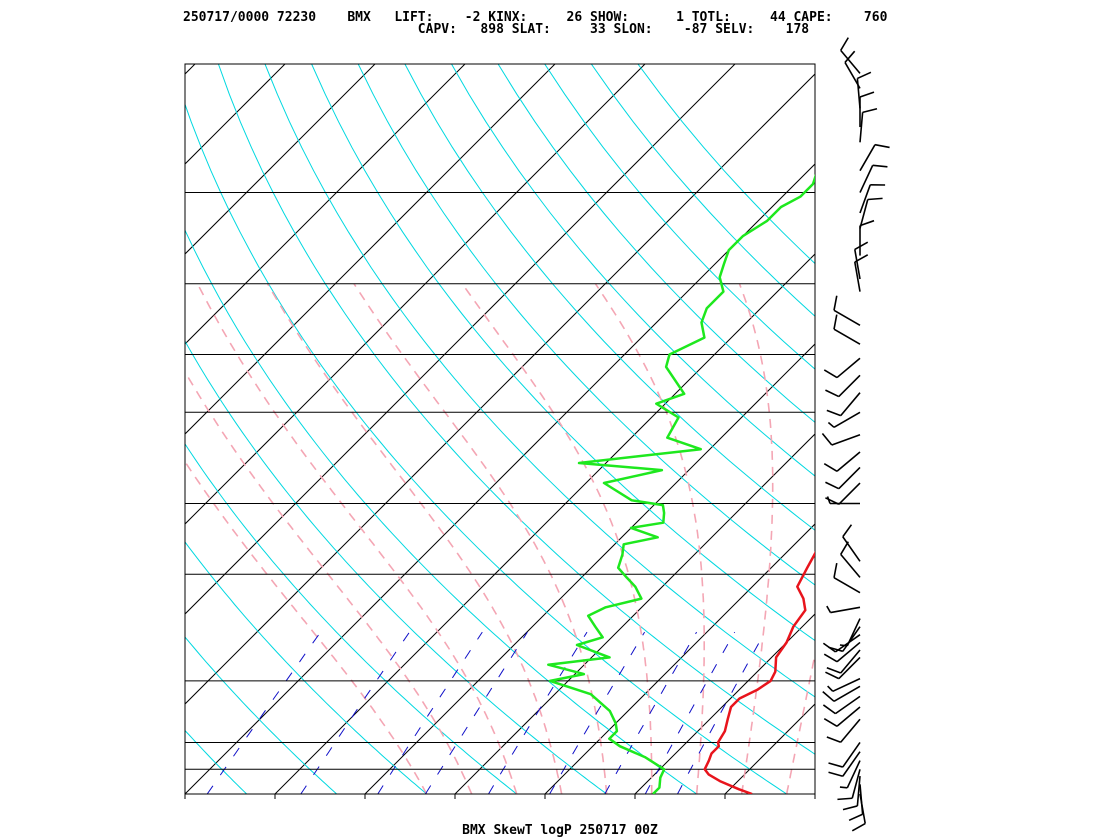 This screenshot has width=1120, height=840. Describe the element at coordinates (560, 830) in the screenshot. I see `chart-title: BMX SkewT logP 250717 00Z` at that location.